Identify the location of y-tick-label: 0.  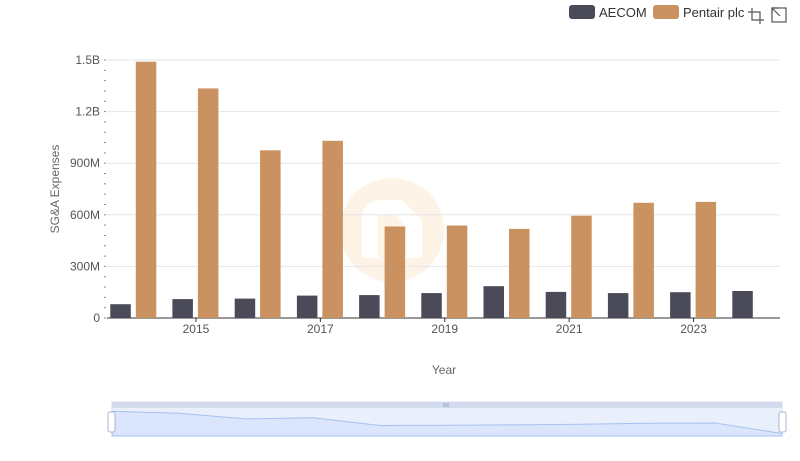
(96, 318).